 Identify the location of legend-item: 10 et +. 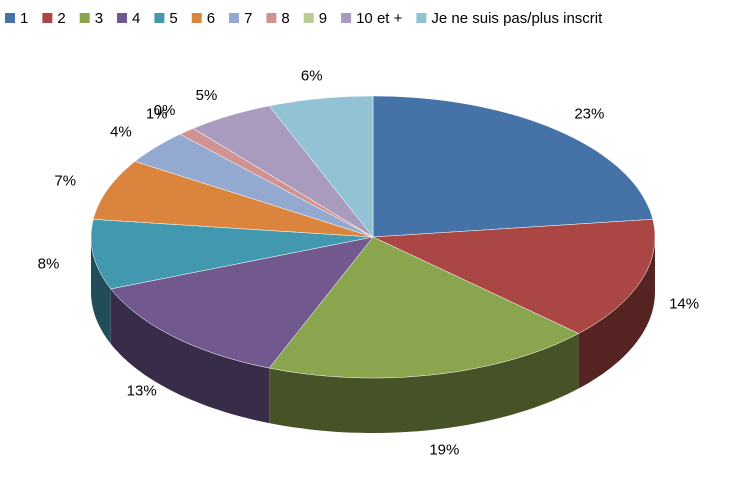
(372, 18).